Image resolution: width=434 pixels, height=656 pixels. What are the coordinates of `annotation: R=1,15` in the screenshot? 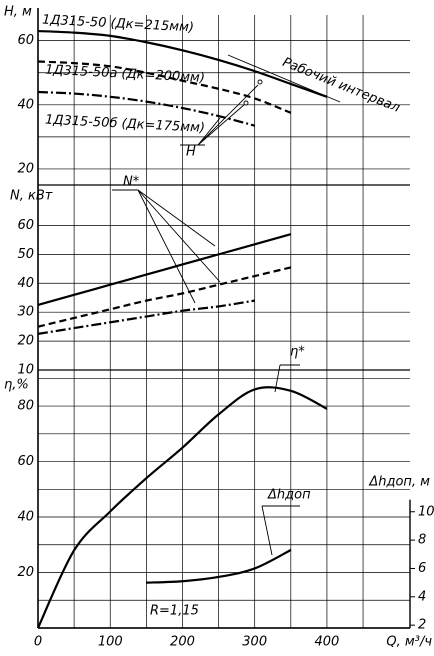 It's located at (174, 611).